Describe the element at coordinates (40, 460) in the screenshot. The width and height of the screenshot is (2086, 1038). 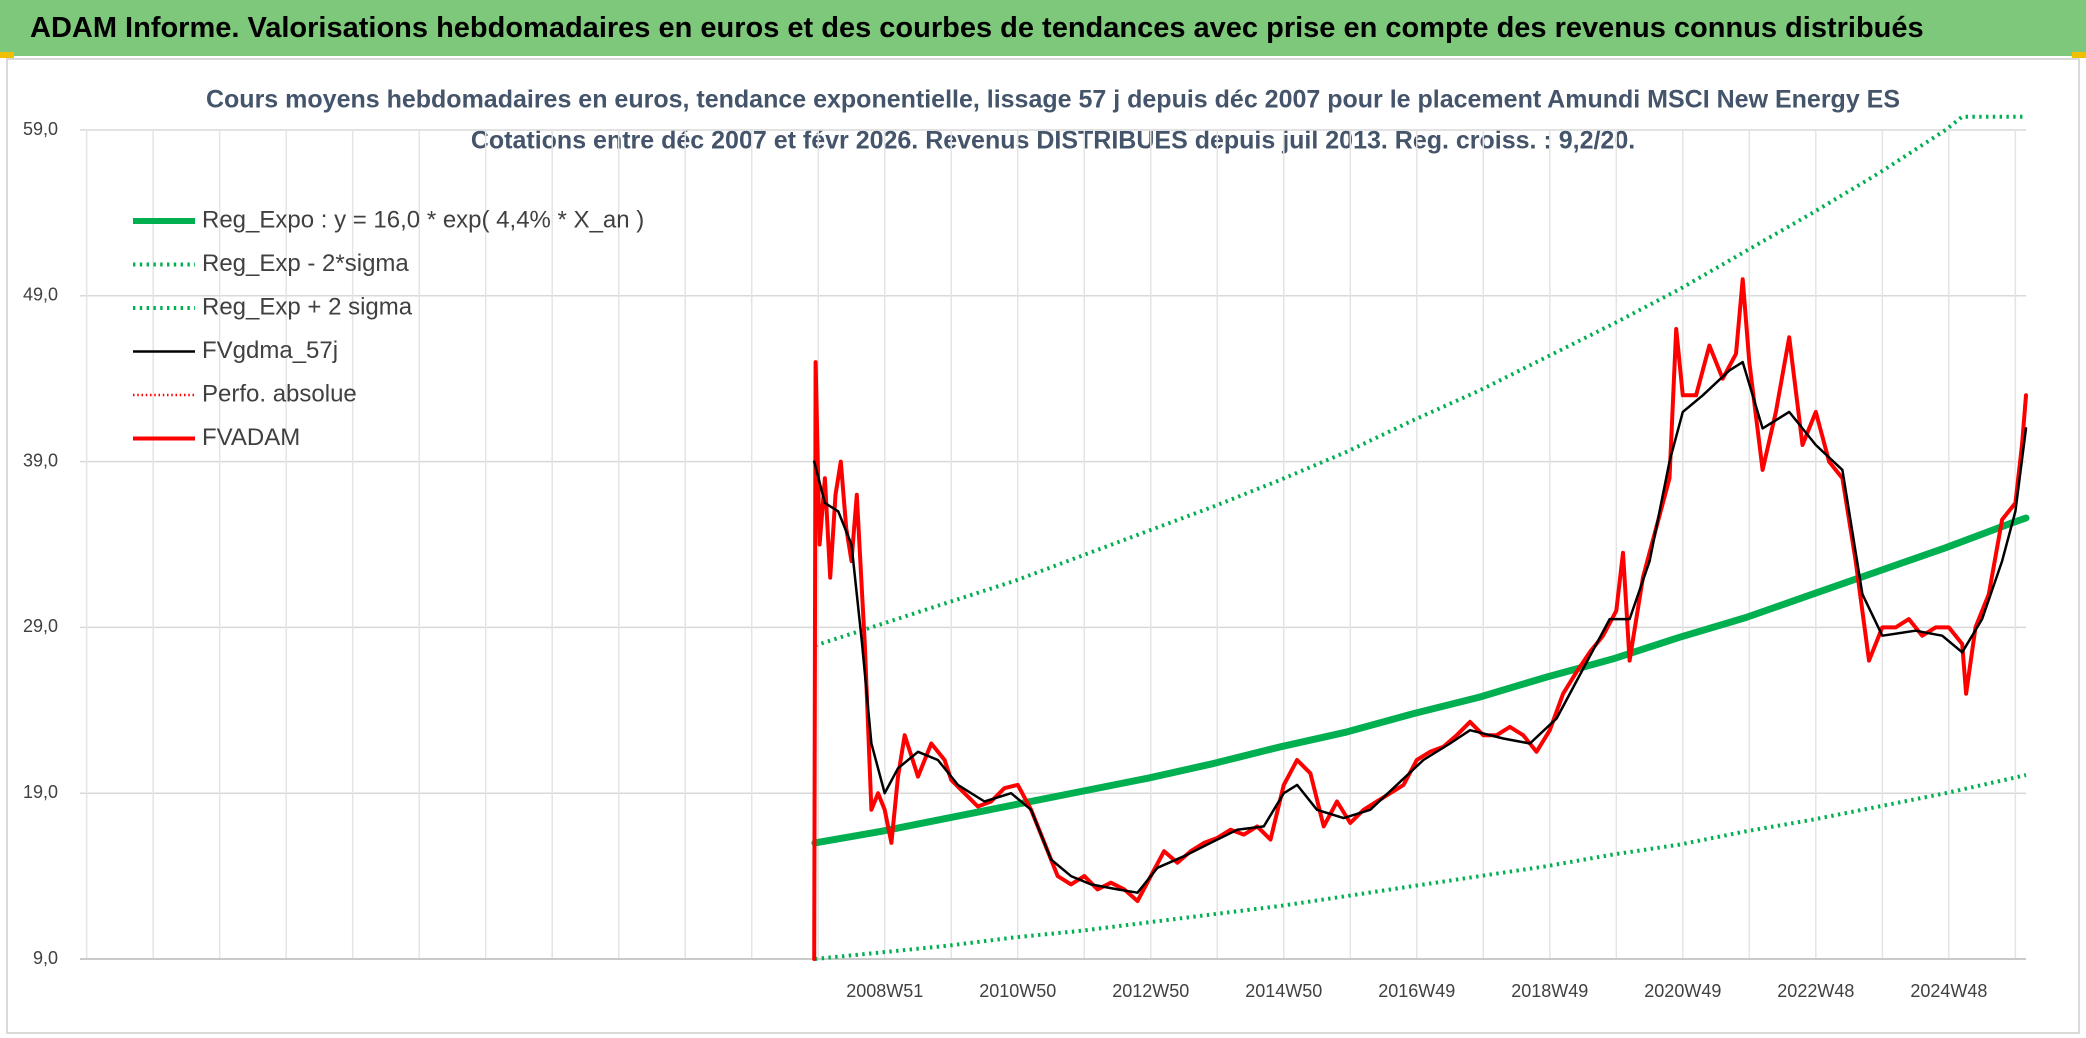
I see `y-tick-label: 39,0` at that location.